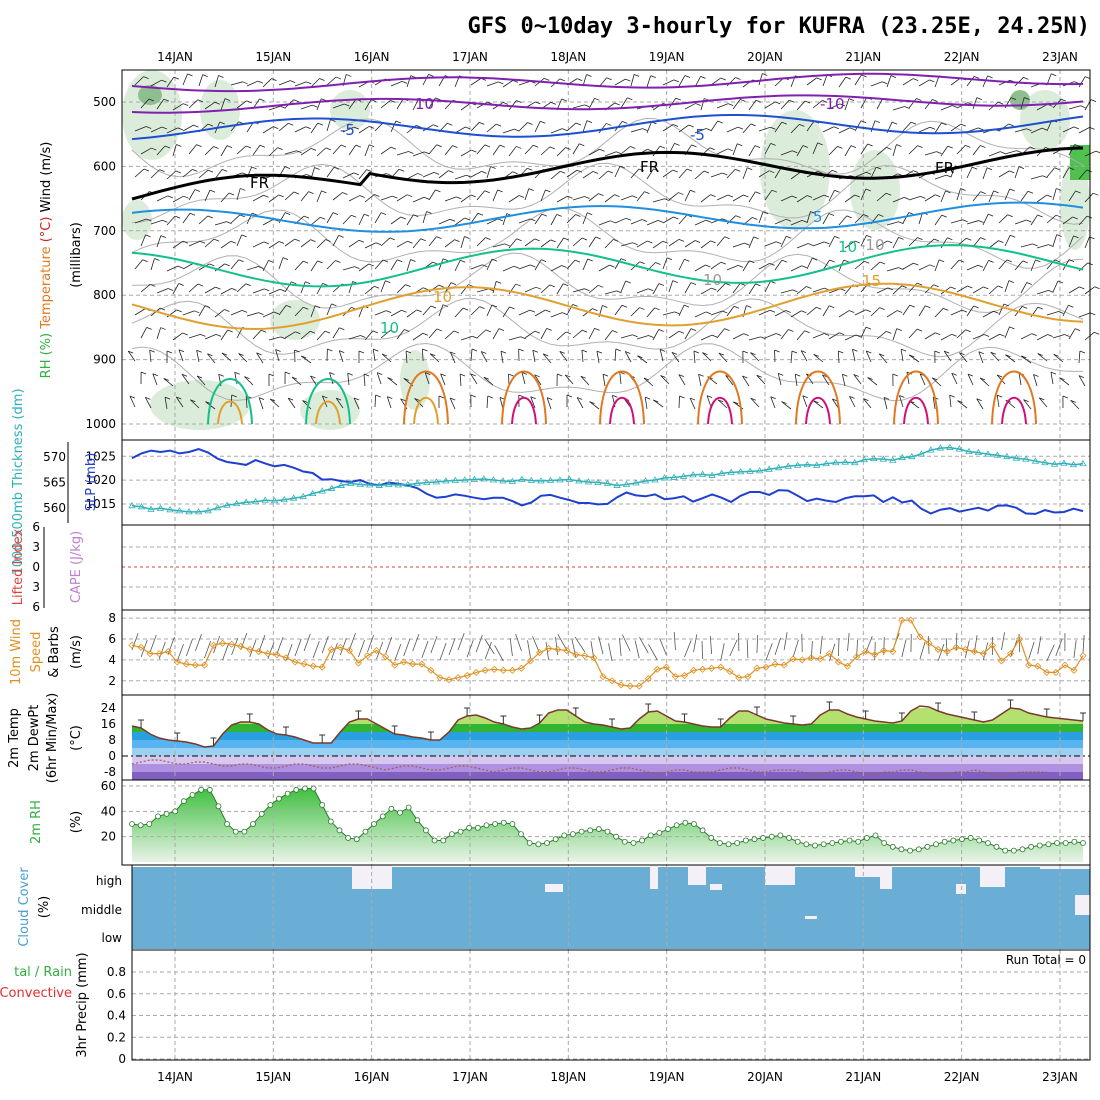 The width and height of the screenshot is (1100, 1100). Describe the element at coordinates (76, 738) in the screenshot. I see `temp-ylabel-4: (°C)` at that location.